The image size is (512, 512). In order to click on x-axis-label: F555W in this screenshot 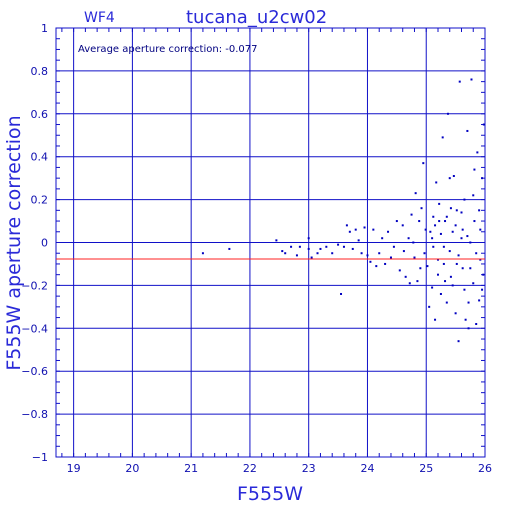, I will do `click(270, 494)`.